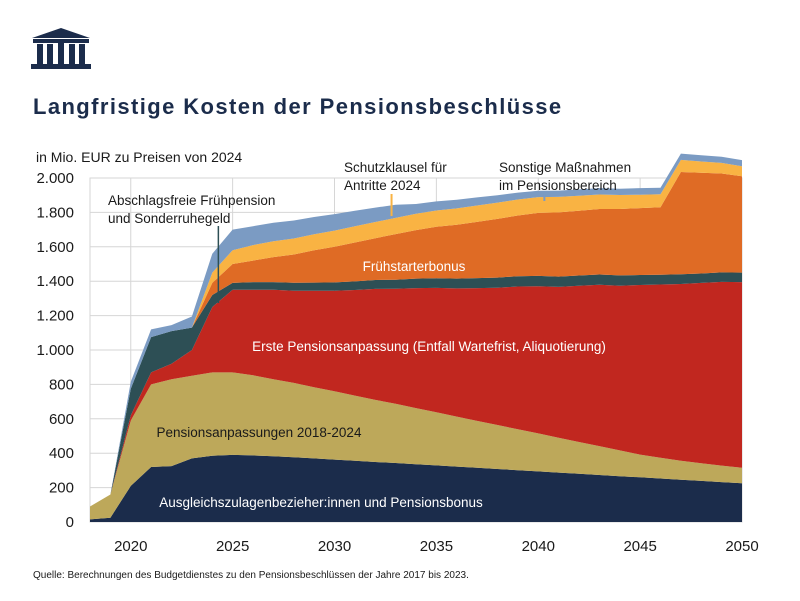  What do you see at coordinates (55, 281) in the screenshot?
I see `y-tick-label: 1.400` at bounding box center [55, 281].